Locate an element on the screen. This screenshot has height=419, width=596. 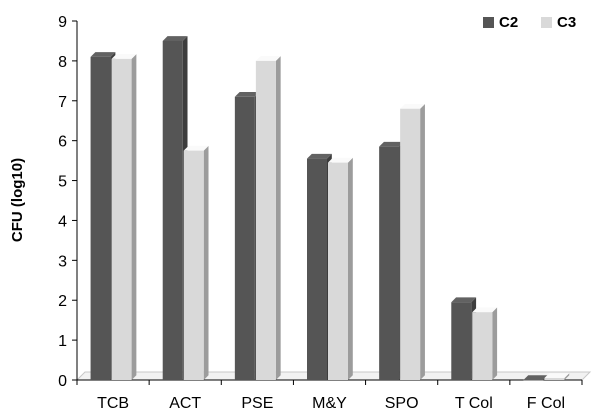
legend-label-c2: C2 is located at coordinates (508, 22).